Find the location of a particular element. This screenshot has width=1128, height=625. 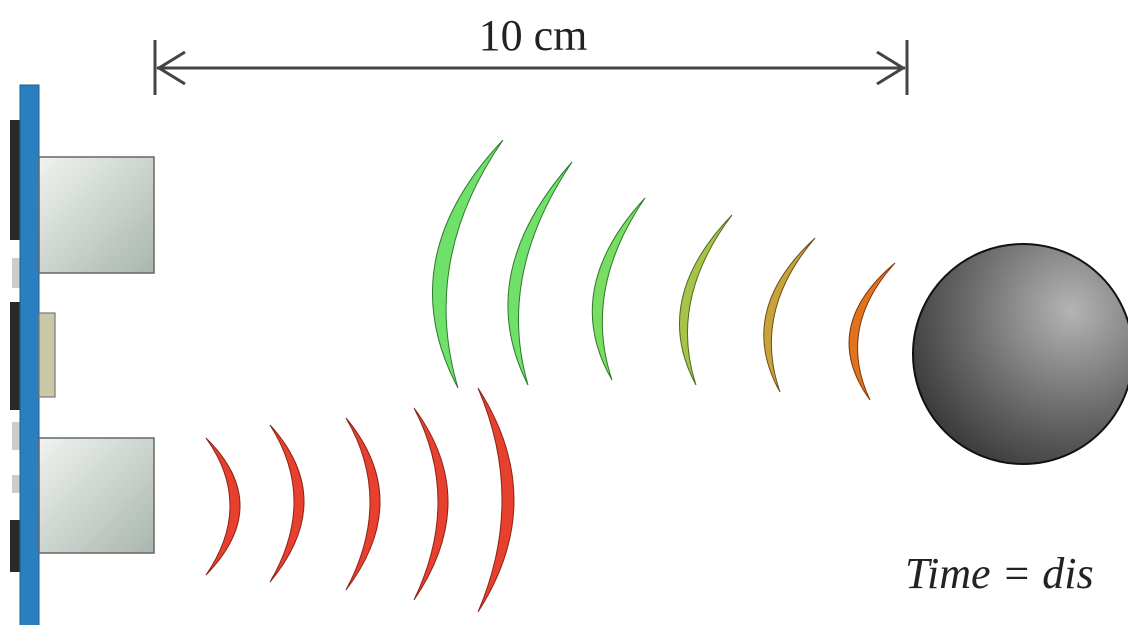

transmitter-can is located at coordinates (96, 215).